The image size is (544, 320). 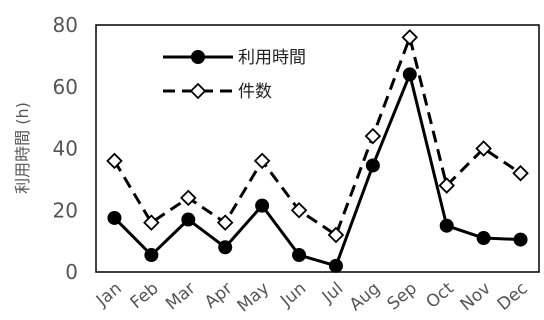 What do you see at coordinates (22, 148) in the screenshot?
I see `y-axis-label: 利用時間 (h)` at bounding box center [22, 148].